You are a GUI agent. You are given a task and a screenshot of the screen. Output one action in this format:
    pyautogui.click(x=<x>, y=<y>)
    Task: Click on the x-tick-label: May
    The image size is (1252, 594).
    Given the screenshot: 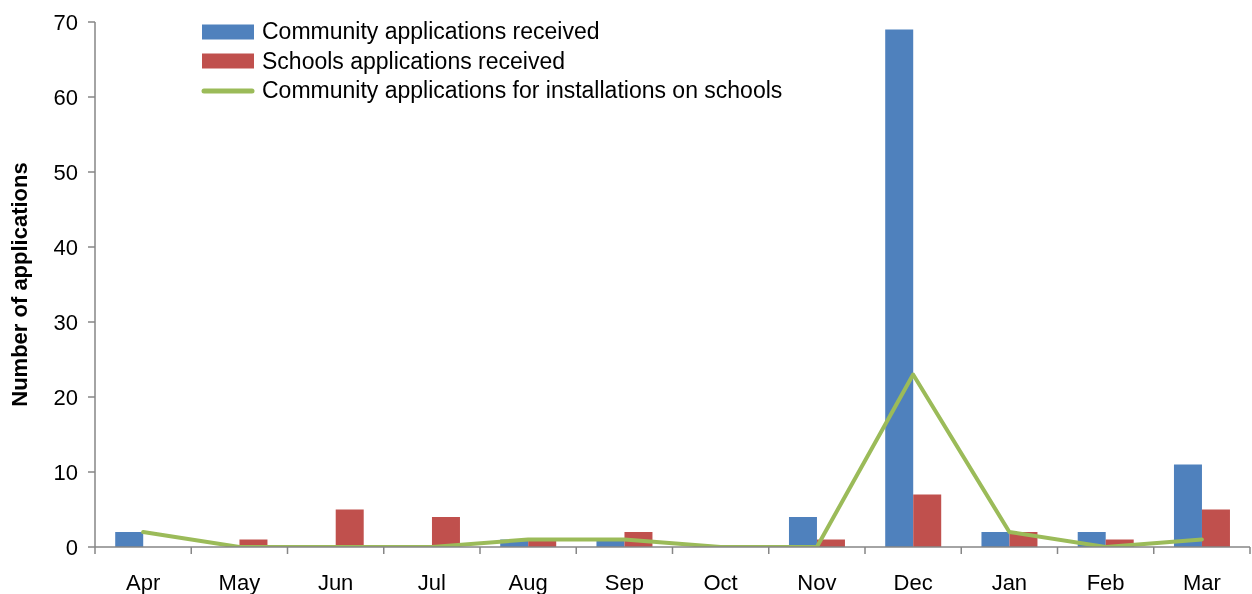 What is the action you would take?
    pyautogui.click(x=239, y=582)
    